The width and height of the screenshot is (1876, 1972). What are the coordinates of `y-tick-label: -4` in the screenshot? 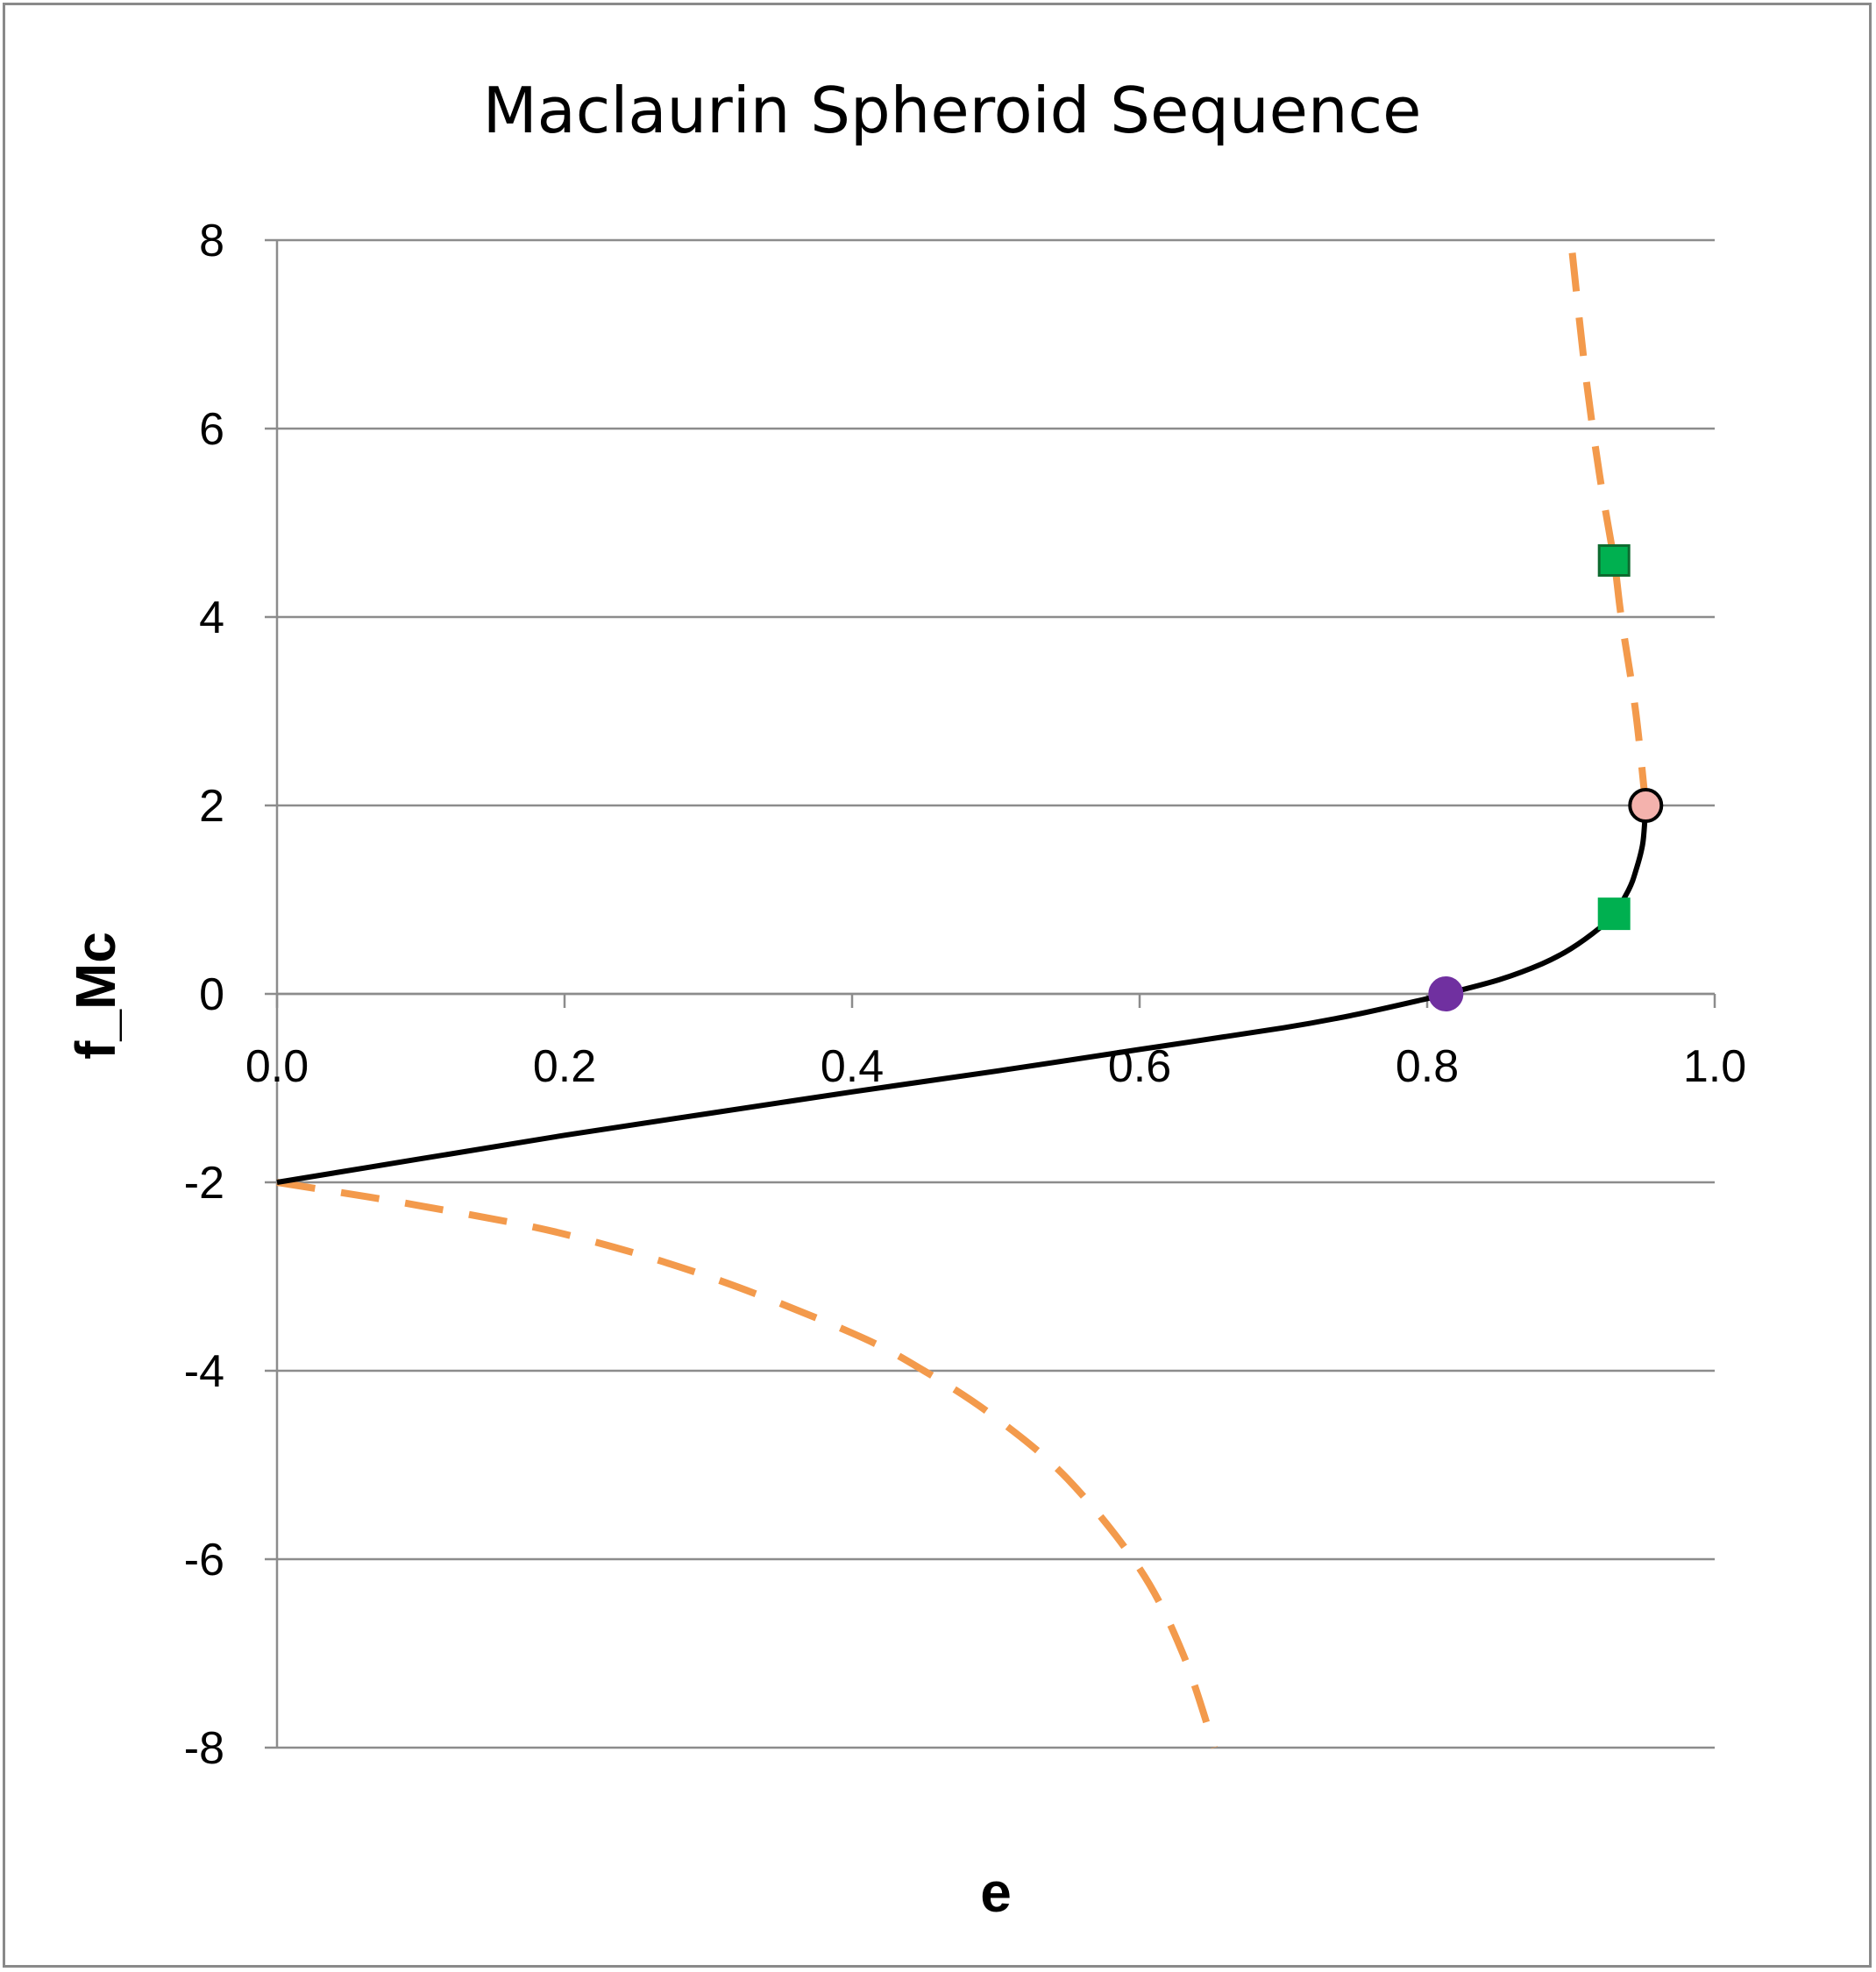 It's located at (204, 1371).